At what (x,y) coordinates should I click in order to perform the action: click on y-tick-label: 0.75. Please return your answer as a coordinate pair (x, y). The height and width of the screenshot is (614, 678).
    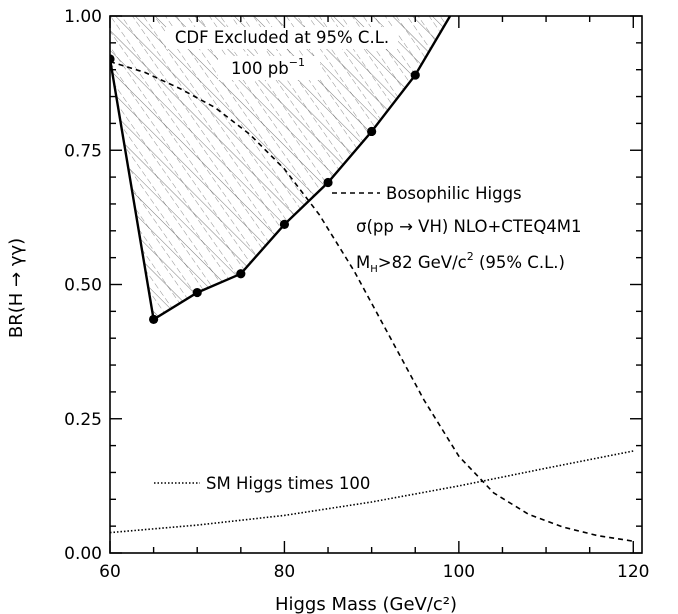
    Looking at the image, I should click on (83, 151).